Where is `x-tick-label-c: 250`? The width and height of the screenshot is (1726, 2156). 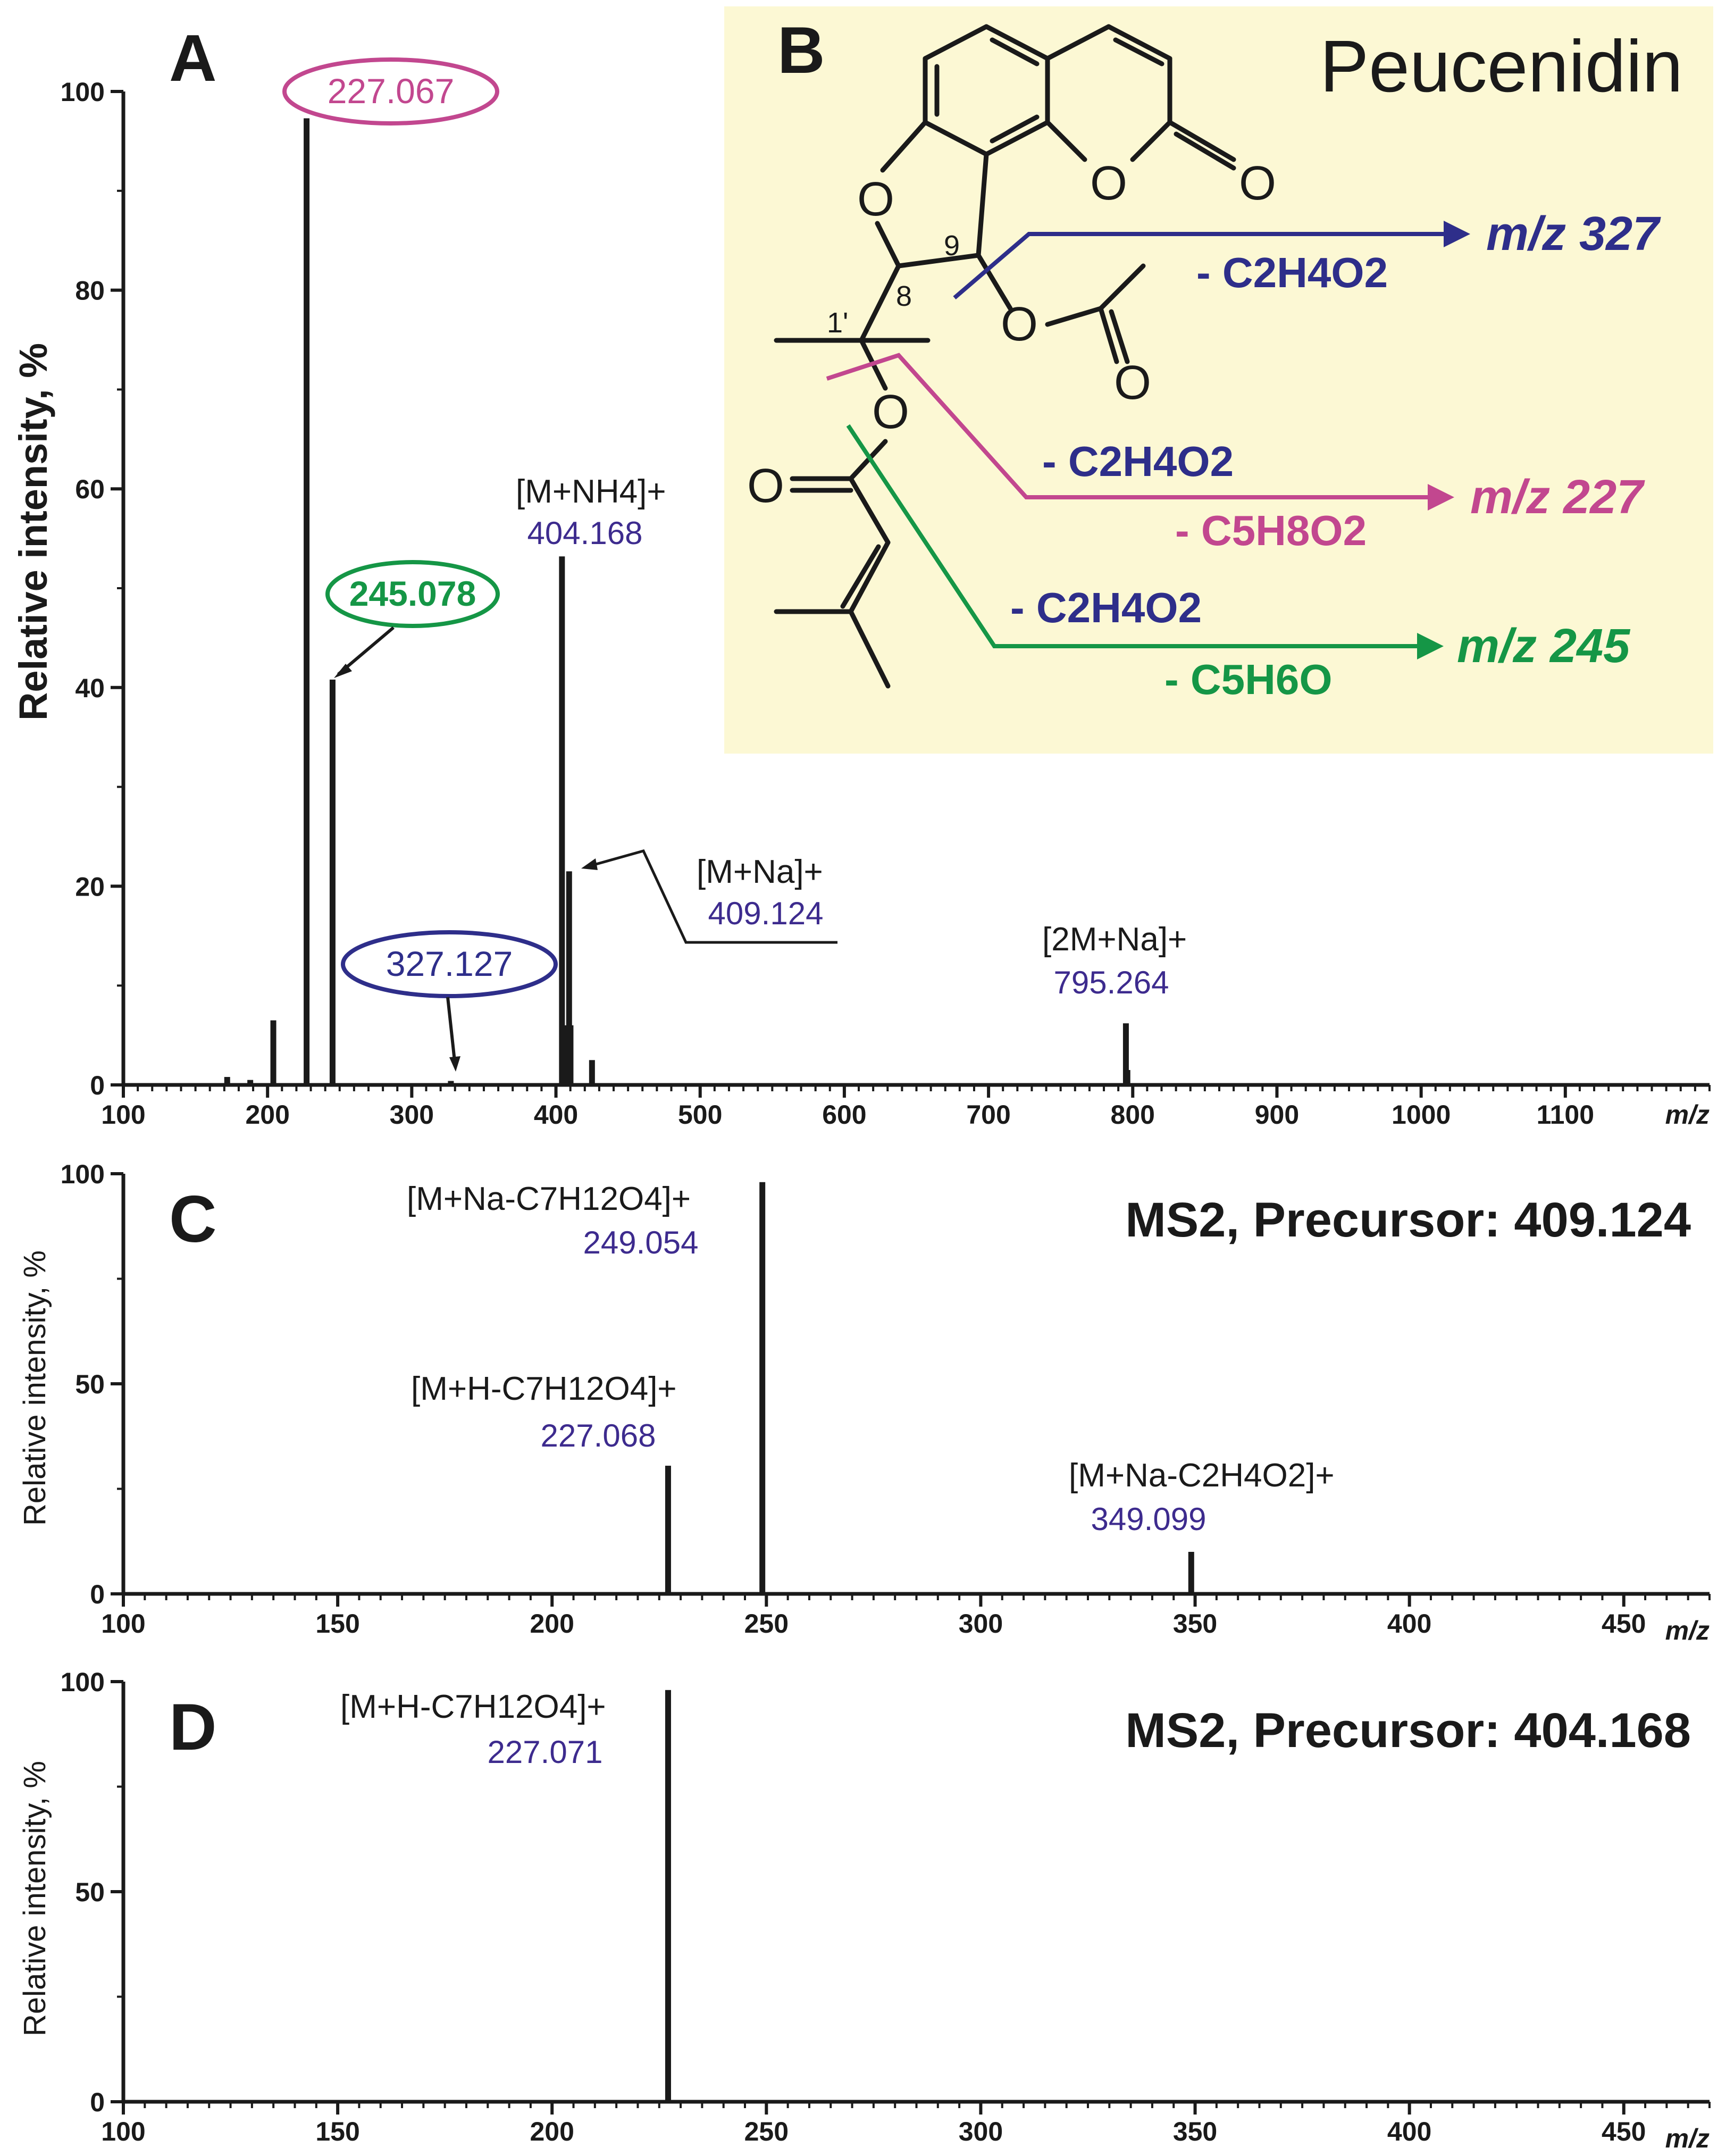
x-tick-label-c: 250 is located at coordinates (767, 1624).